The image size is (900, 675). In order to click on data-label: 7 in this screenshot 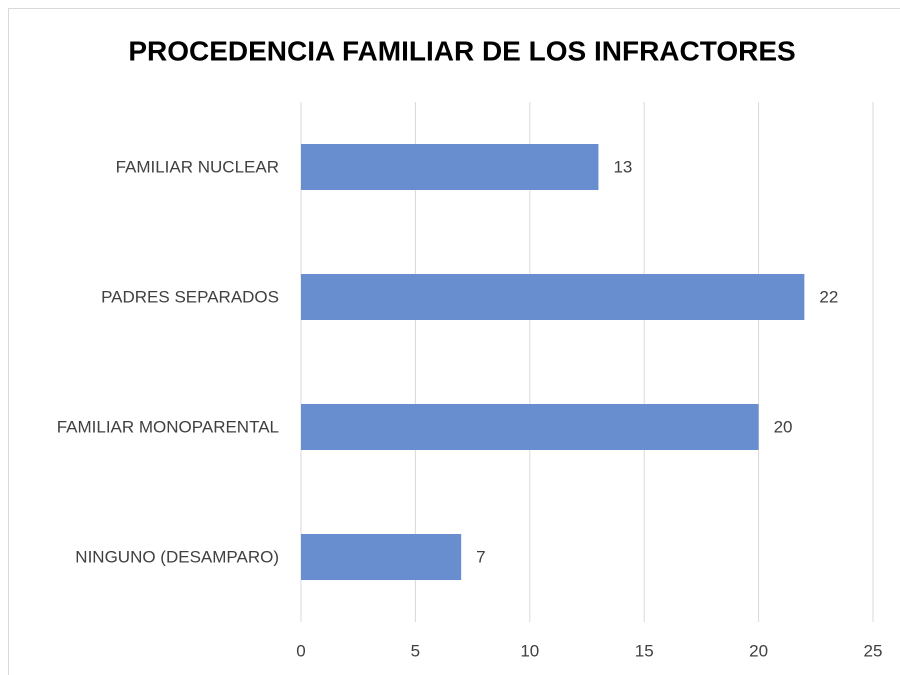, I will do `click(480, 556)`.